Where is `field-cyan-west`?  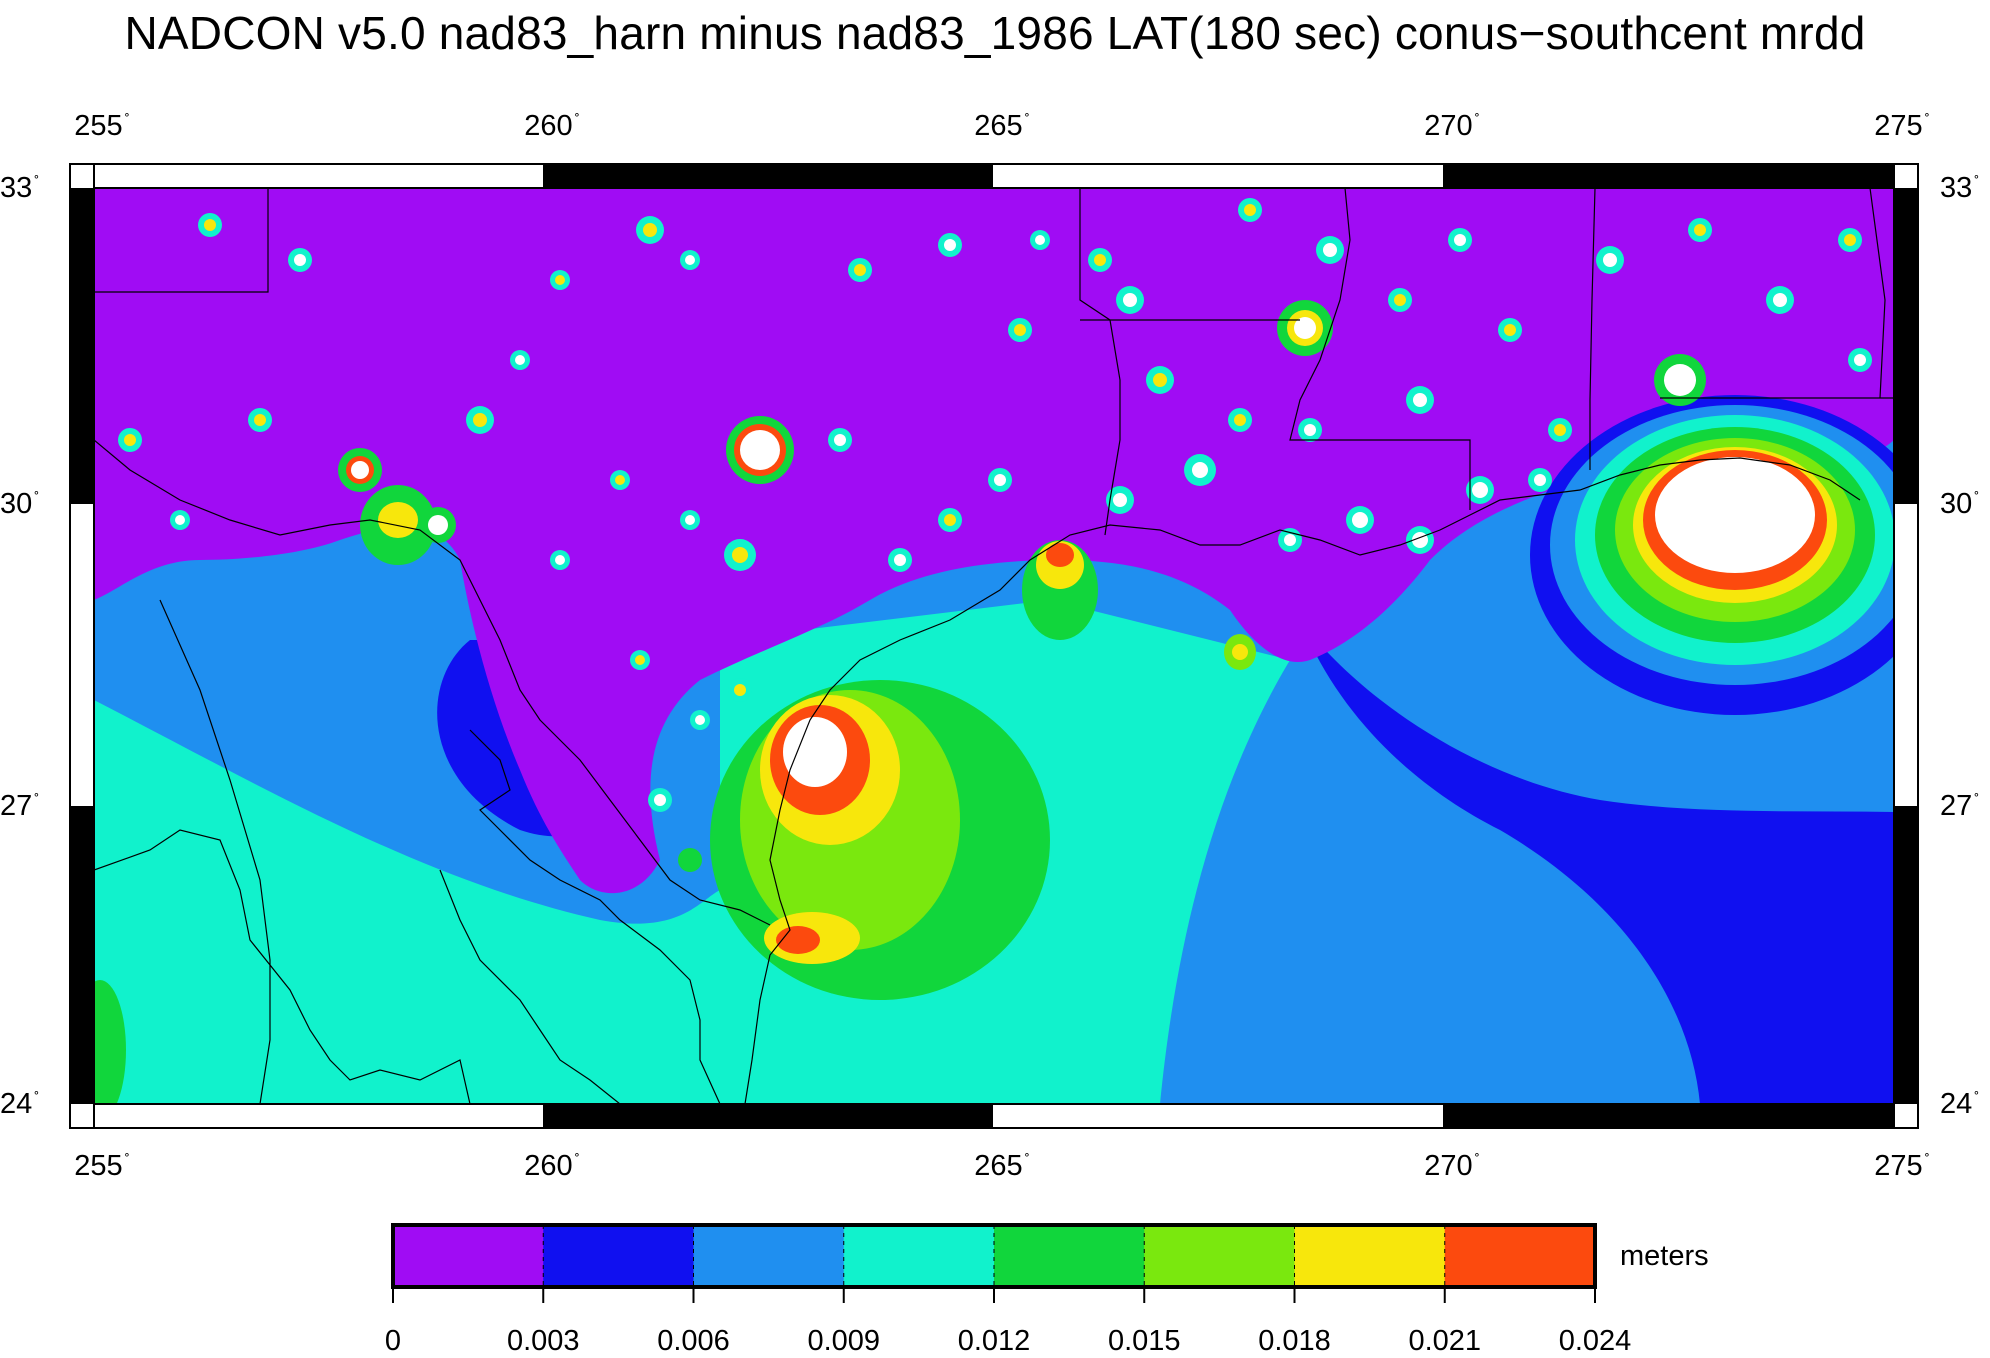 field-cyan-west is located at coordinates (427, 902).